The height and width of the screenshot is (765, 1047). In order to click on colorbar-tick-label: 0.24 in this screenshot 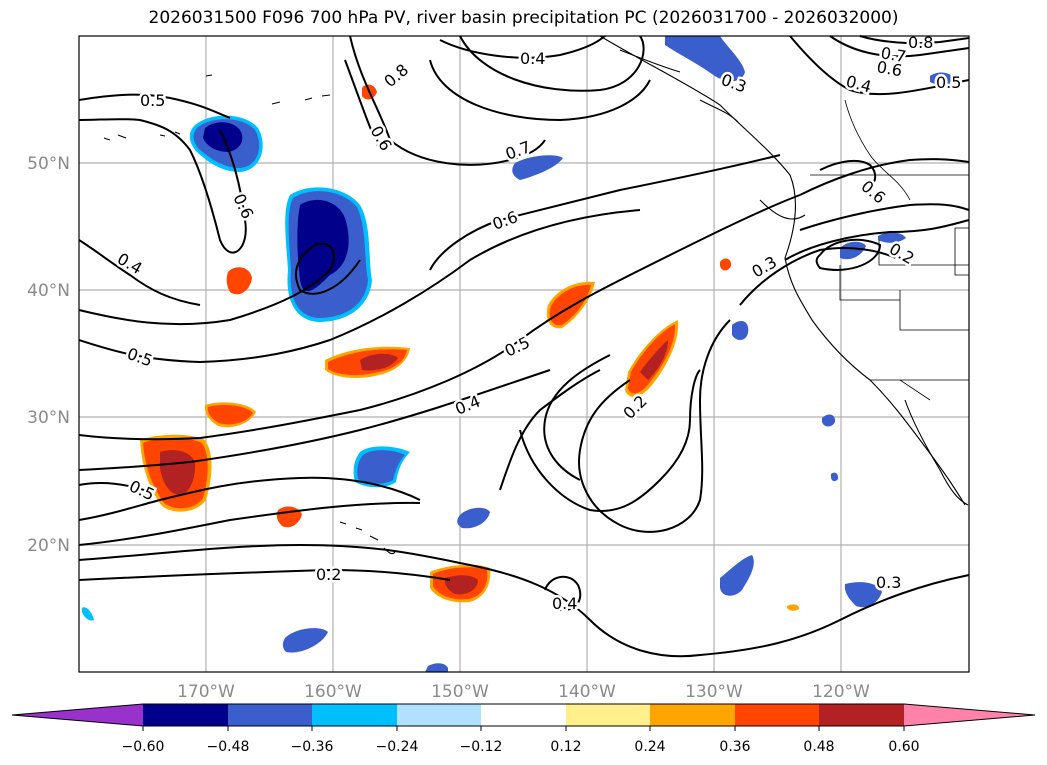, I will do `click(649, 747)`.